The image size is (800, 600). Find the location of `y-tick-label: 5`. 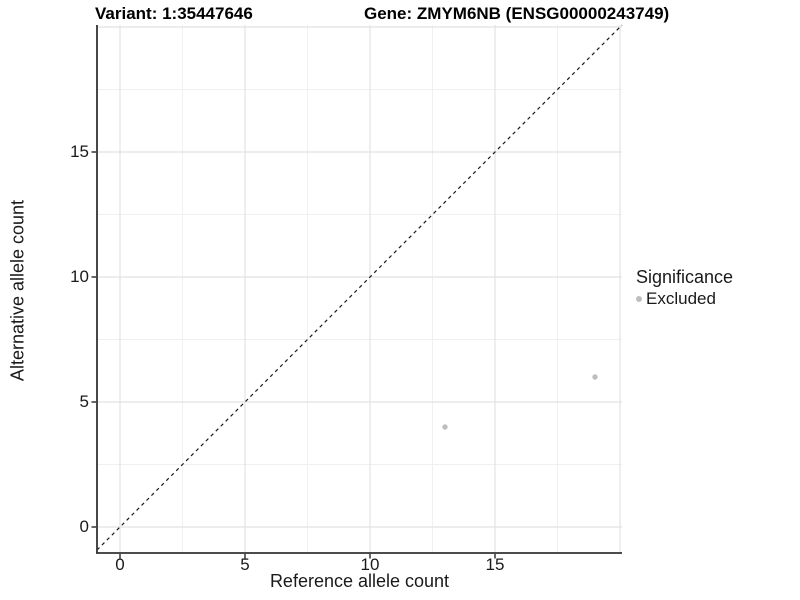

y-tick-label: 5 is located at coordinates (84, 401).